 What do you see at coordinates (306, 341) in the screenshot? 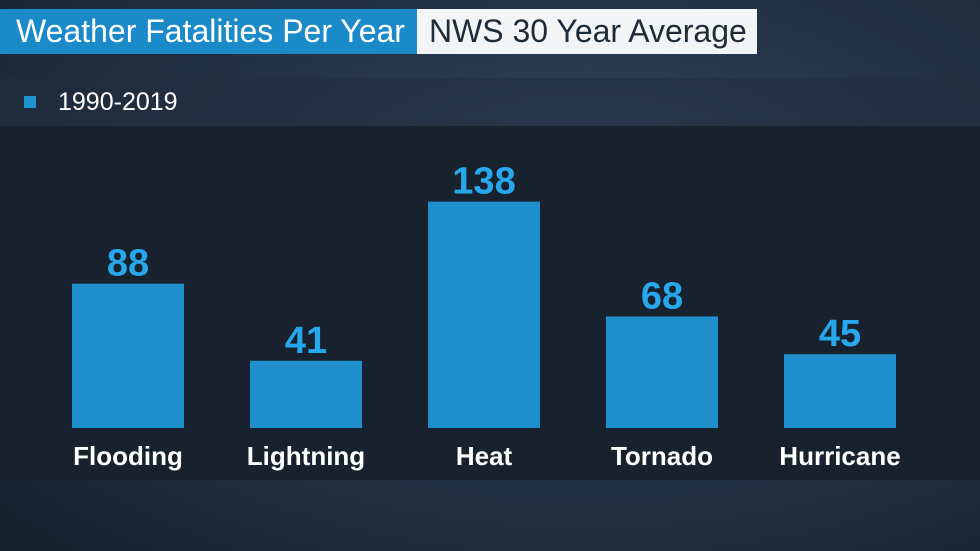
I see `value-label-lightning: 41` at bounding box center [306, 341].